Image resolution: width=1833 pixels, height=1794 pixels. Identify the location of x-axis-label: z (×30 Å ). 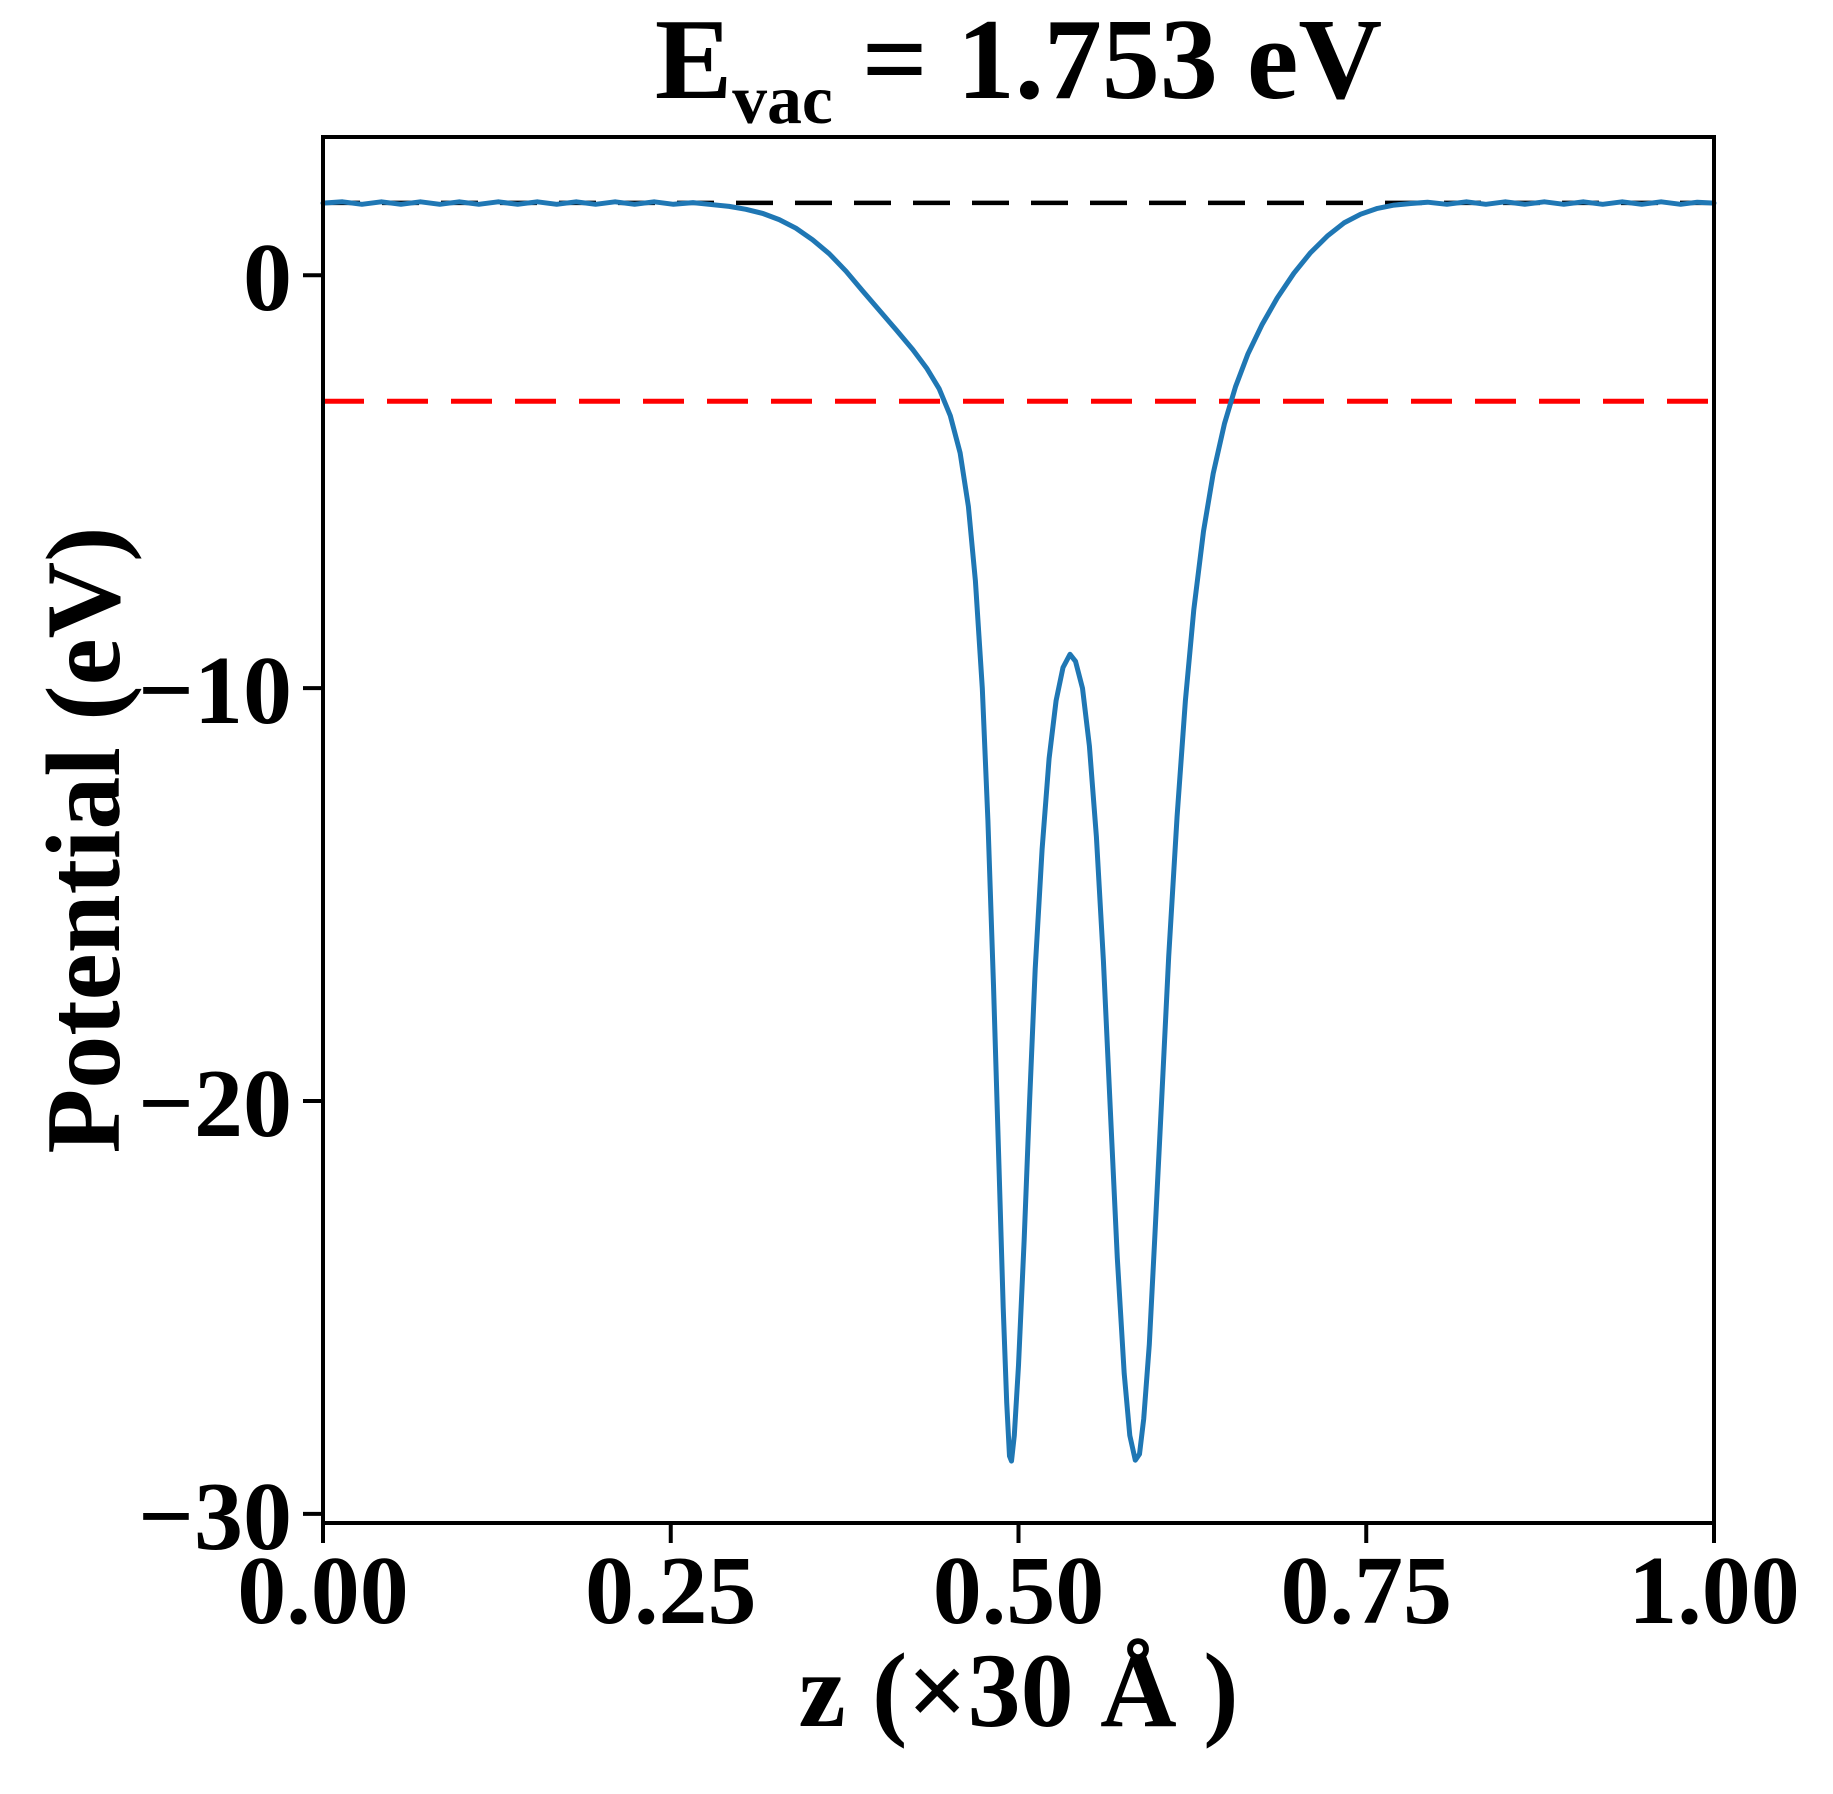
(1018, 1690).